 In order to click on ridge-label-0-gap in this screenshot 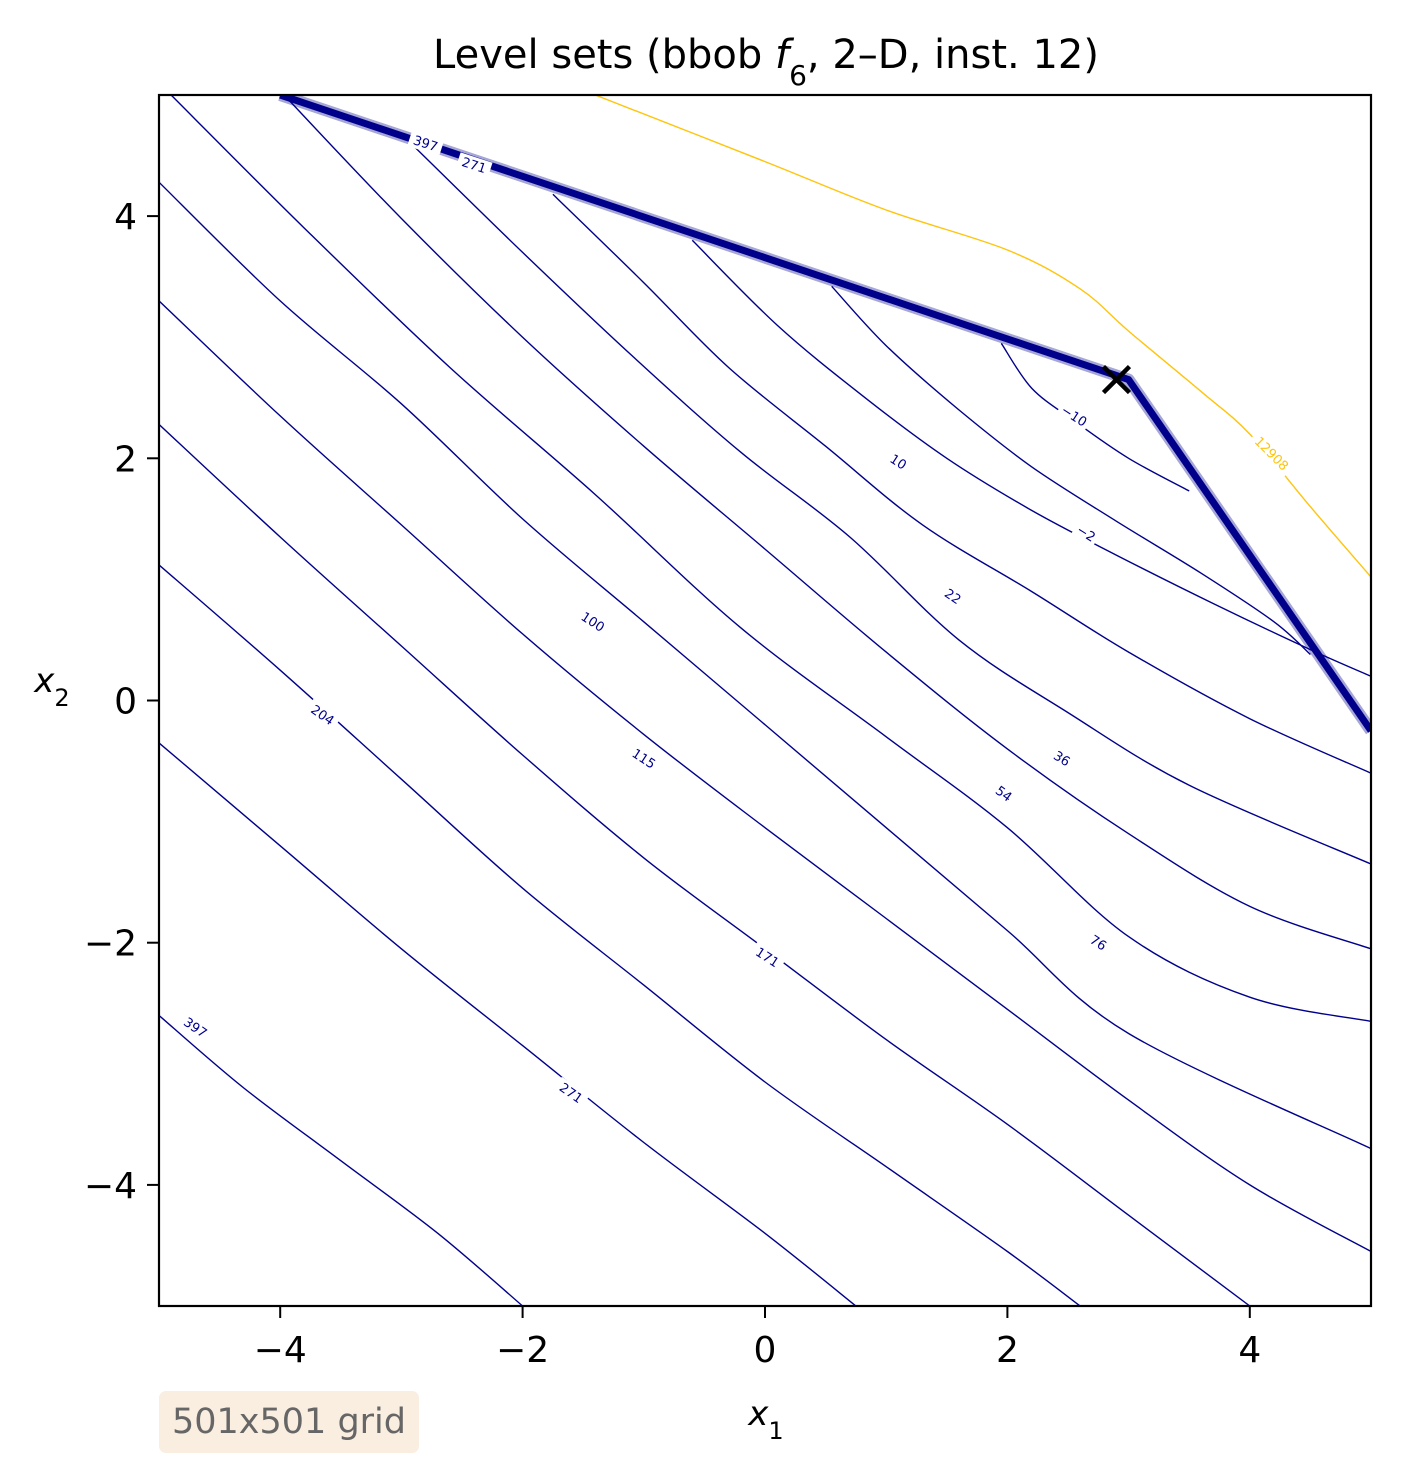, I will do `click(426, 143)`.